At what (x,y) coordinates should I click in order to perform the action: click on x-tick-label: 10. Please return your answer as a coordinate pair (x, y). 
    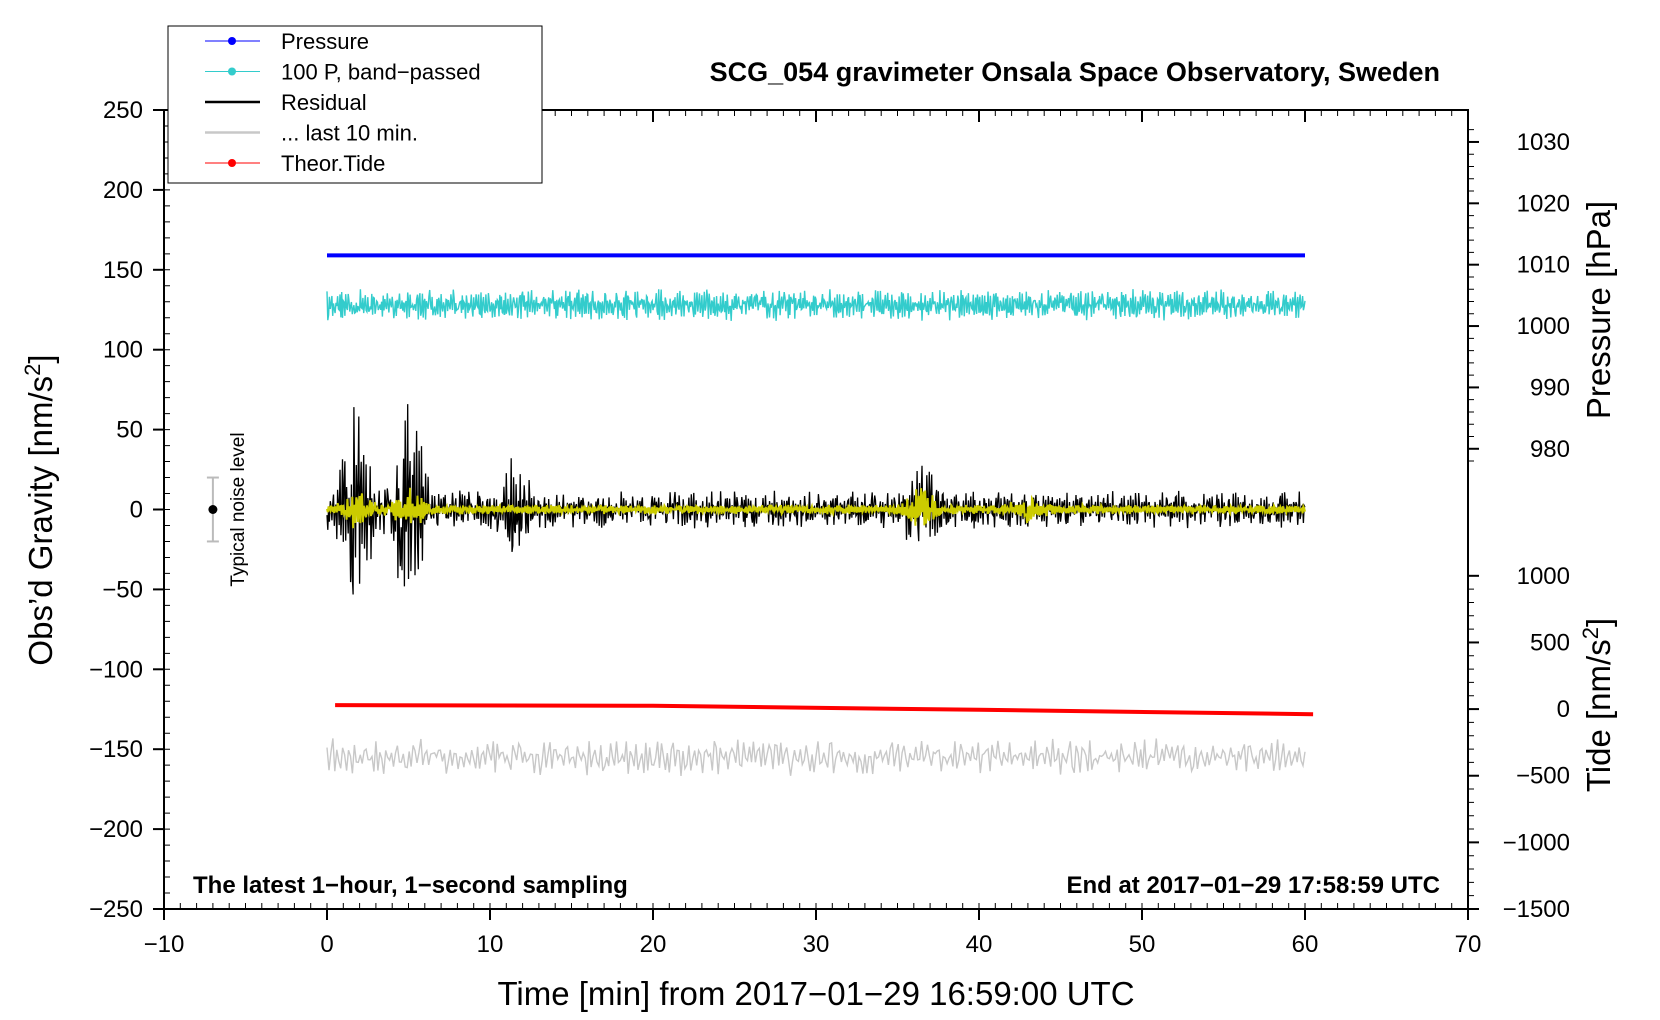
    Looking at the image, I should click on (490, 944).